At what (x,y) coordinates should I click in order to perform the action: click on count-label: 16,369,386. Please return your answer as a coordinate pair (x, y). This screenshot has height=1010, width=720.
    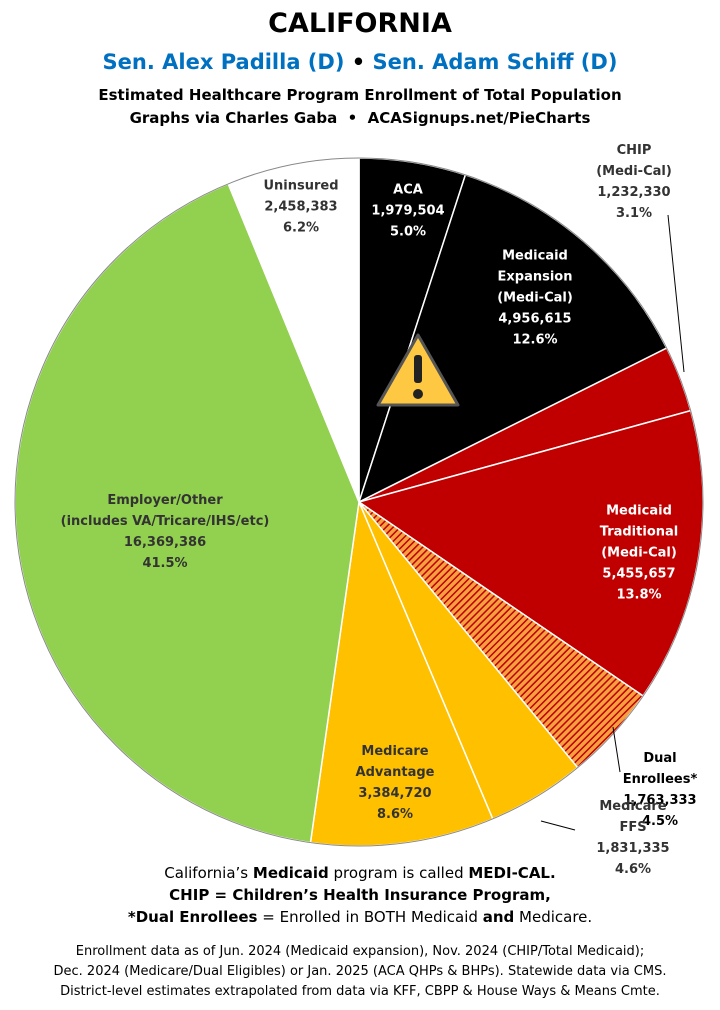
    Looking at the image, I should click on (165, 542).